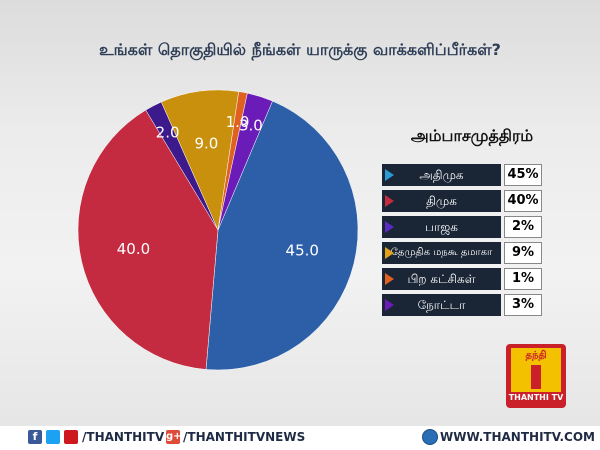 This screenshot has height=450, width=600. I want to click on thanthi-tv-logo: தந்தி THANTHI TV, so click(536, 376).